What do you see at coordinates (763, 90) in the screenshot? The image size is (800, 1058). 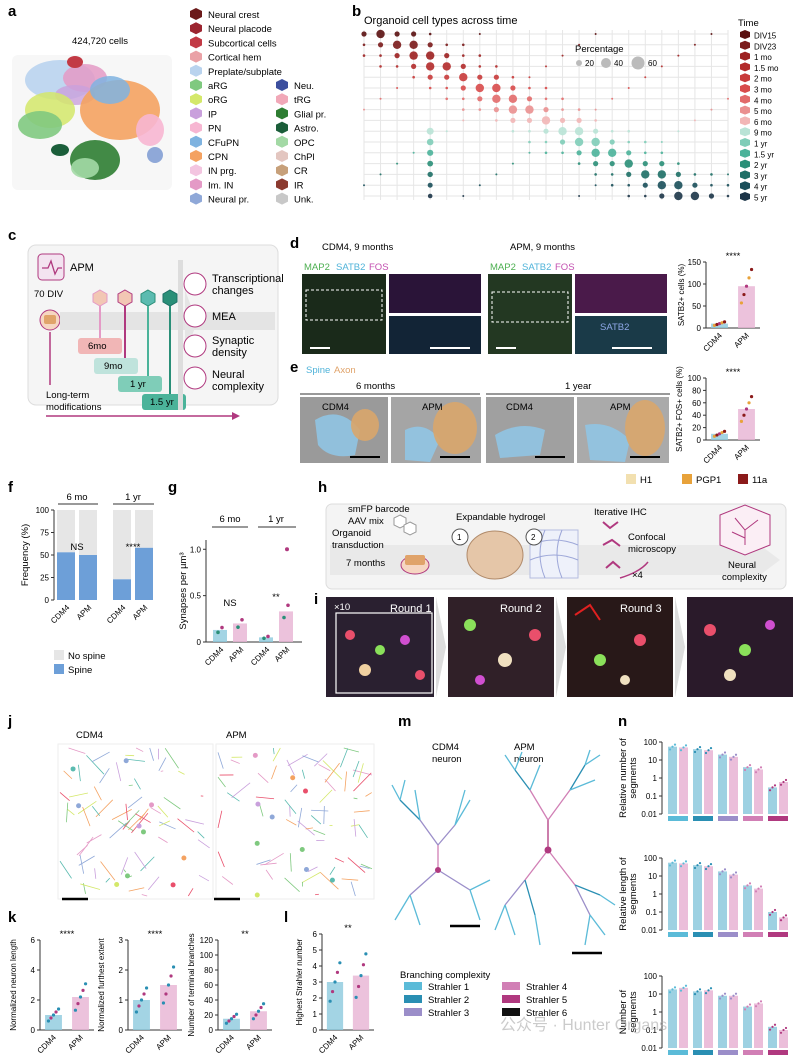 I see `time-label-5: 3 mo` at bounding box center [763, 90].